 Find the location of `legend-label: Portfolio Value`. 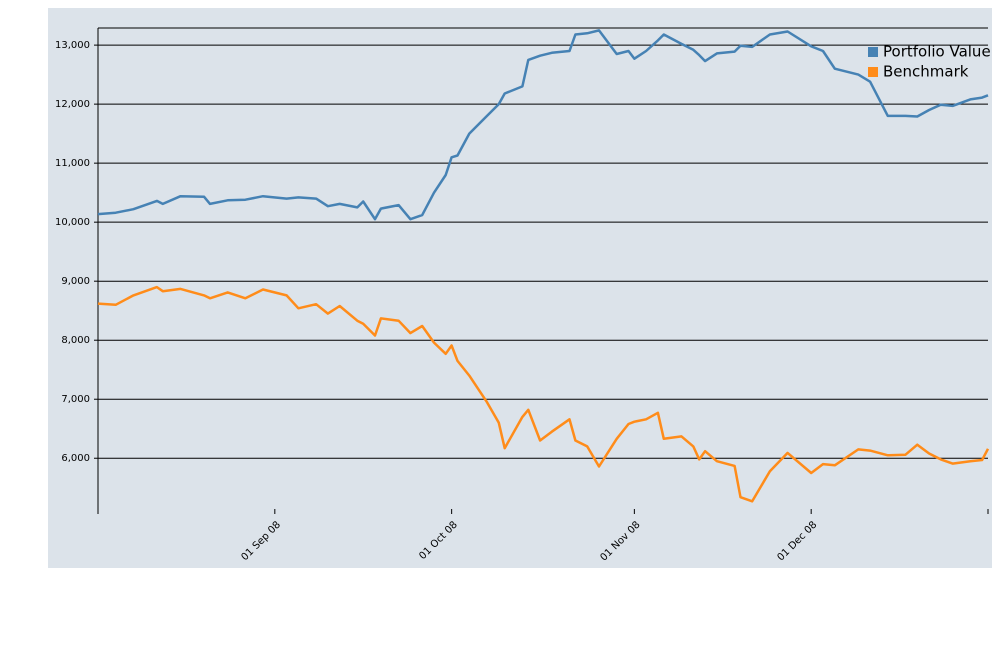

legend-label: Portfolio Value is located at coordinates (937, 52).